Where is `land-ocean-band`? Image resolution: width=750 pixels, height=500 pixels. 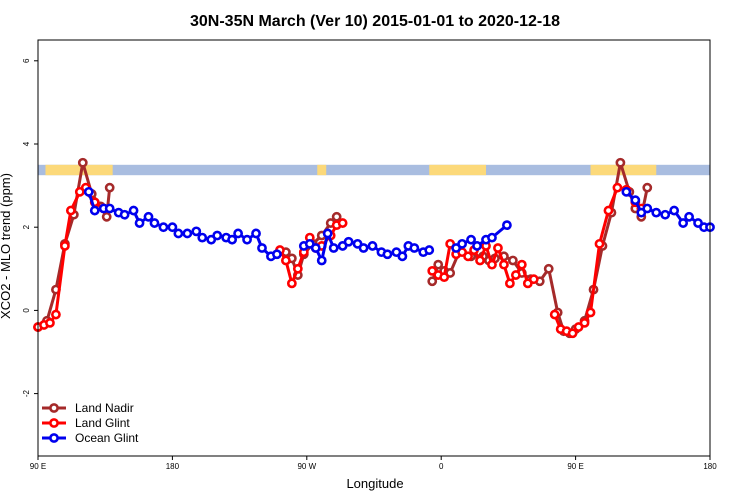 land-ocean-band is located at coordinates (374, 170).